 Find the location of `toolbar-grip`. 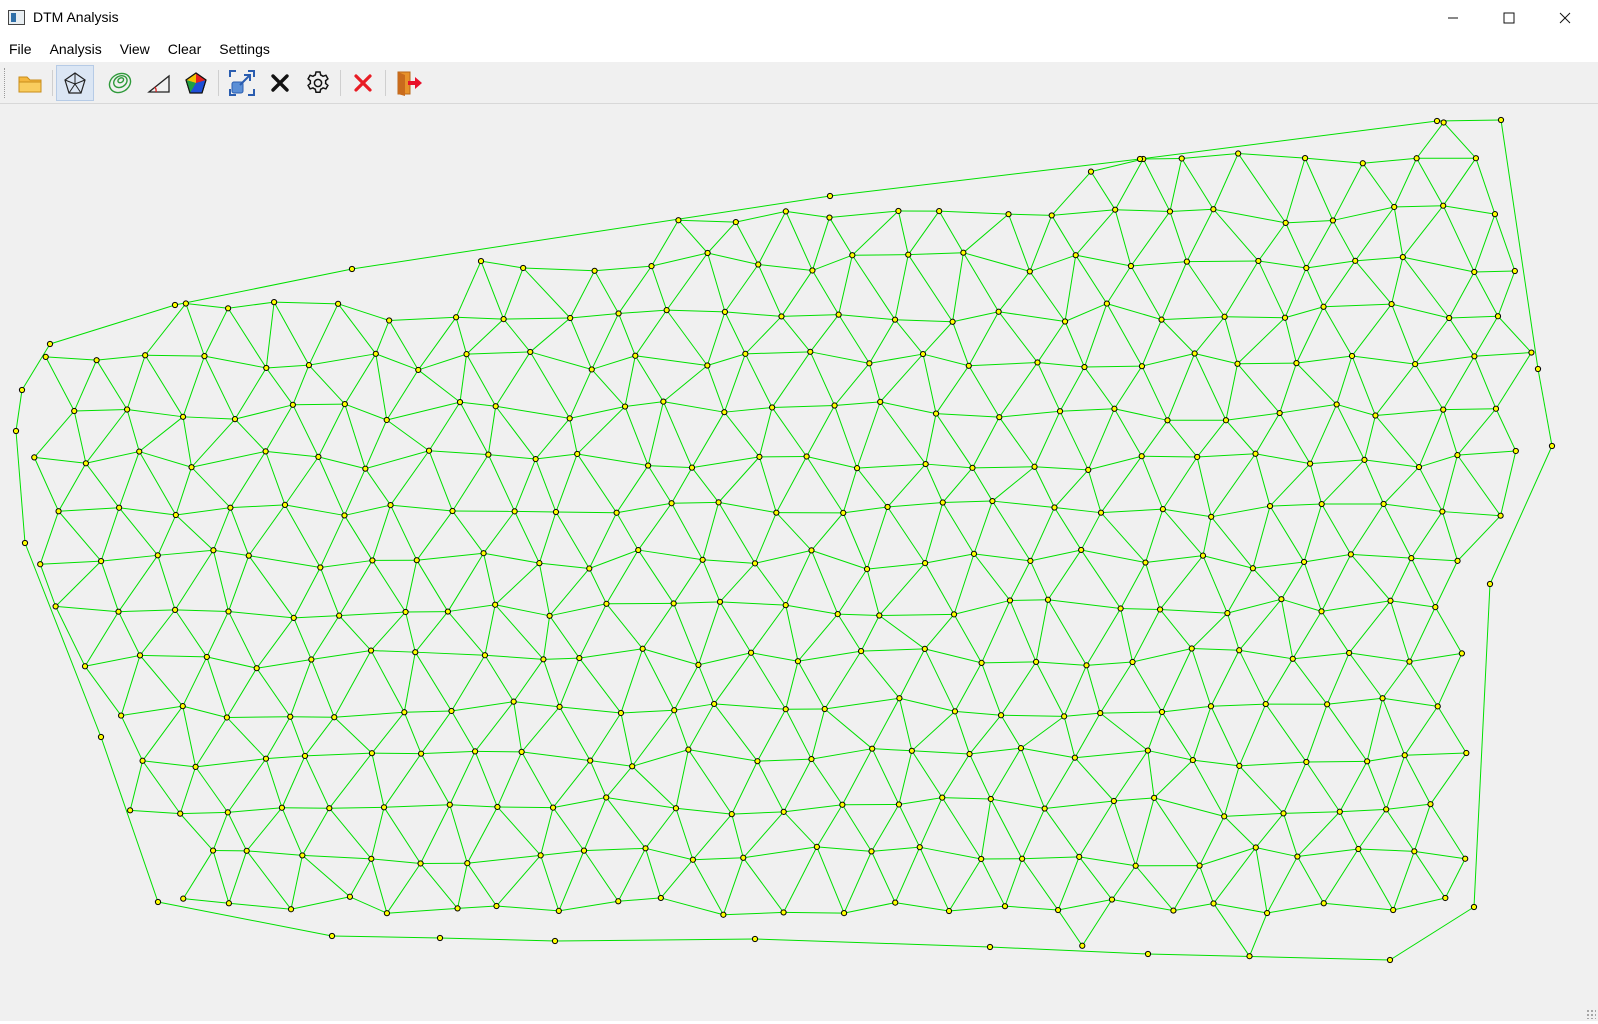

toolbar-grip is located at coordinates (5, 83).